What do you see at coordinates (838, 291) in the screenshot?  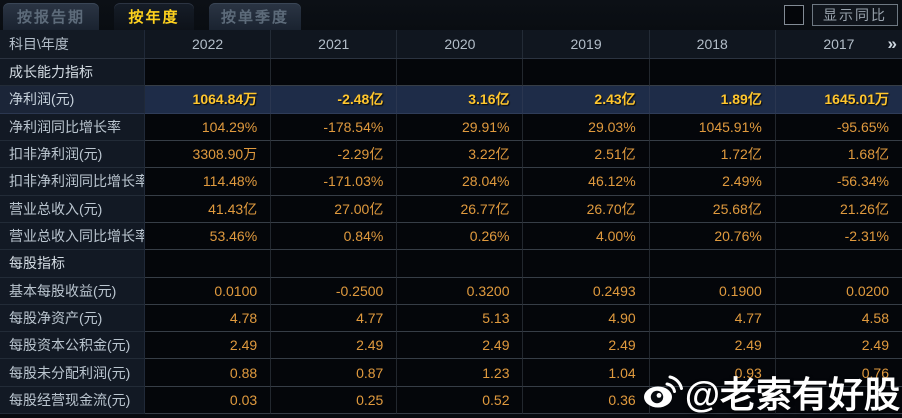 I see `value-cell: 0.0200` at bounding box center [838, 291].